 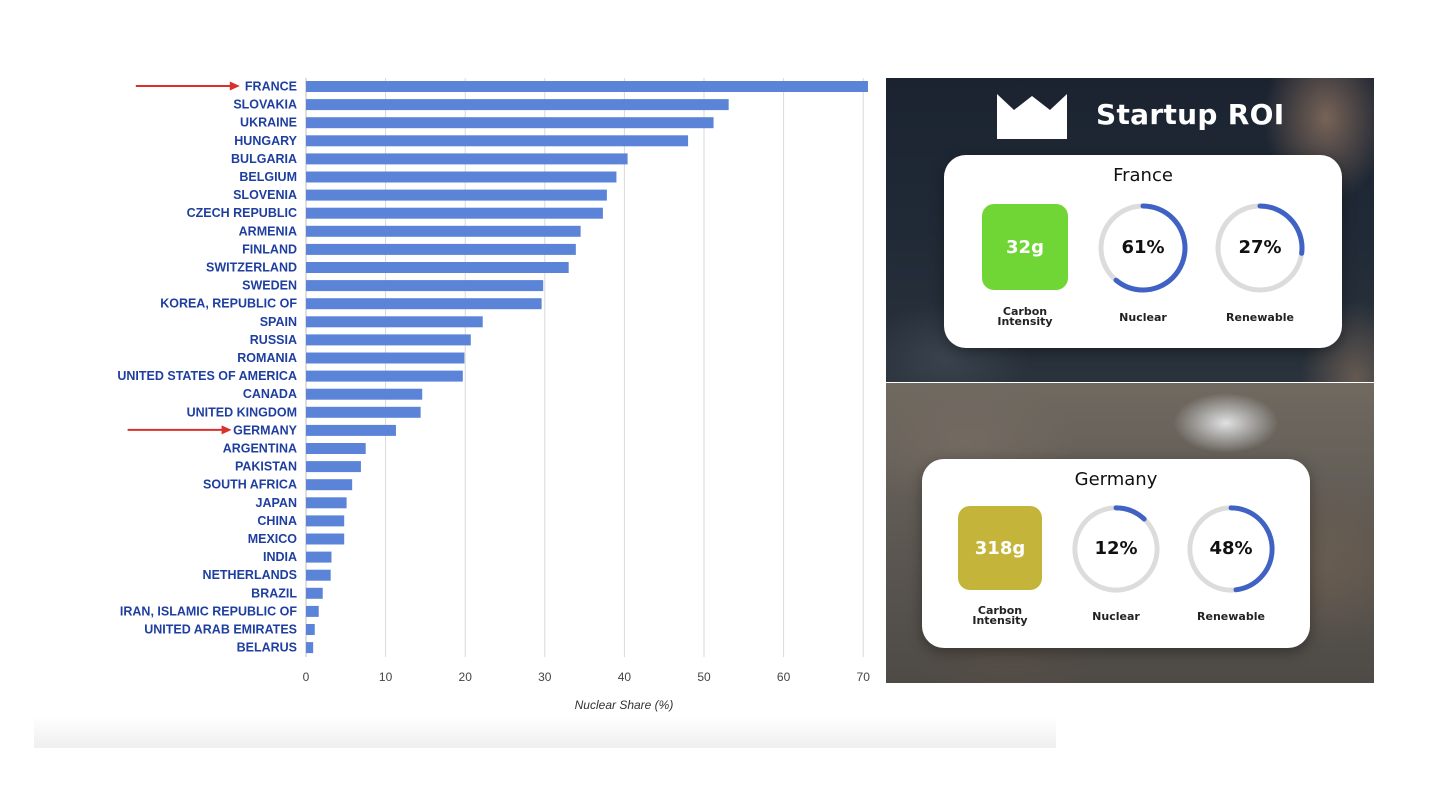 What do you see at coordinates (1025, 247) in the screenshot?
I see `carbon-intensity-box: 32g` at bounding box center [1025, 247].